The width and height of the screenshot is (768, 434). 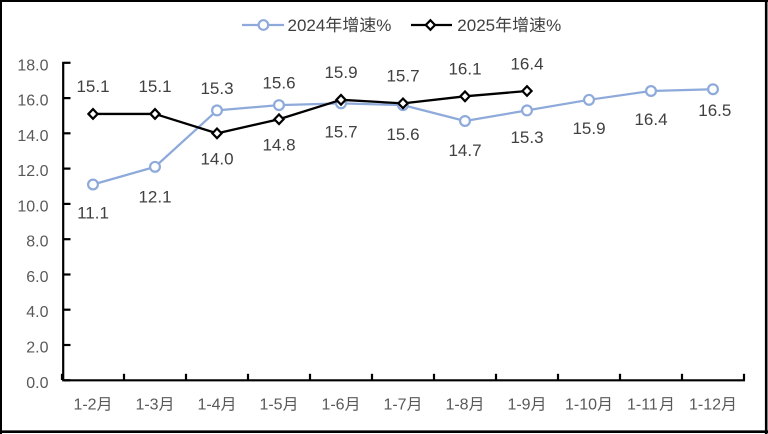 What do you see at coordinates (32, 65) in the screenshot?
I see `svg-text: 18.0` at bounding box center [32, 65].